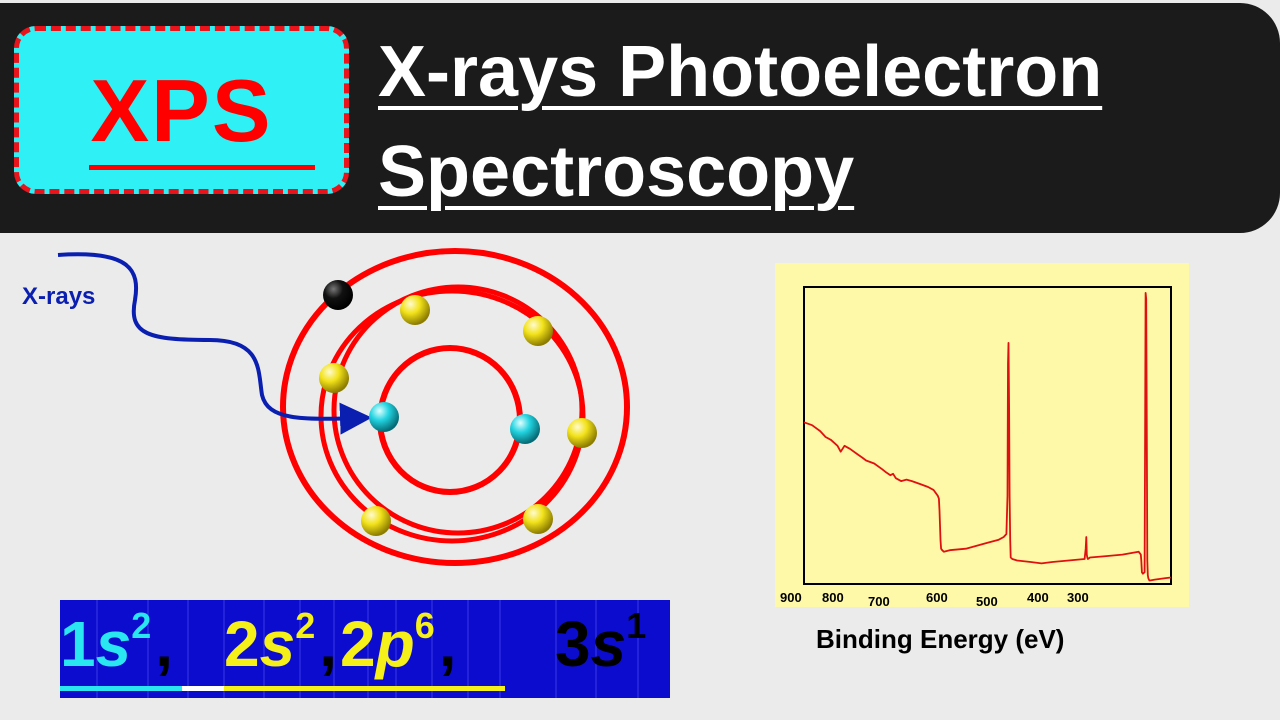 The image size is (1280, 720). I want to click on config-shell: 1, so click(78, 644).